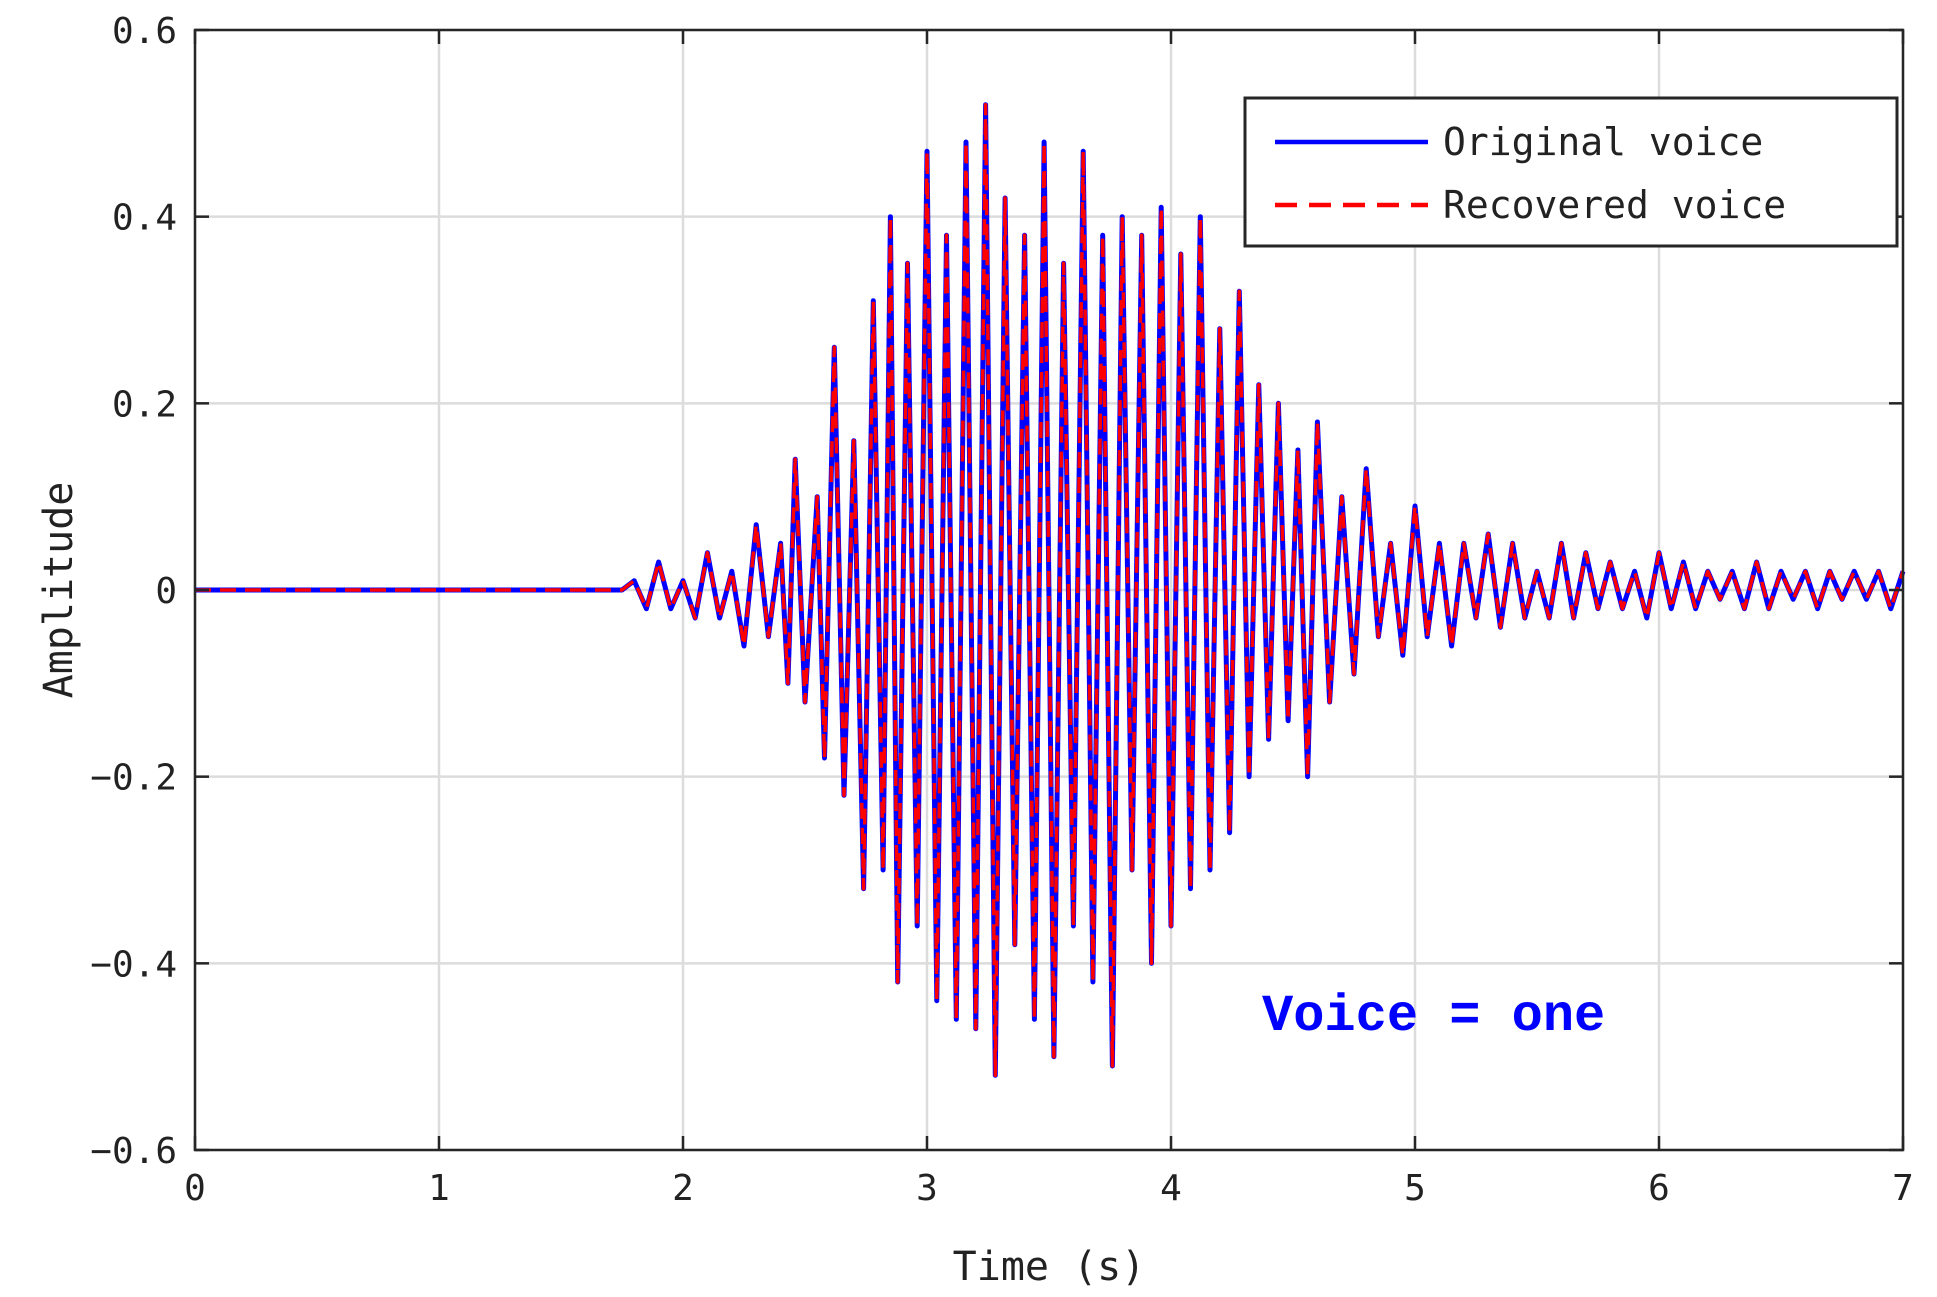 The height and width of the screenshot is (1297, 1937). Describe the element at coordinates (133, 1151) in the screenshot. I see `y-tick-label: −0.6` at that location.